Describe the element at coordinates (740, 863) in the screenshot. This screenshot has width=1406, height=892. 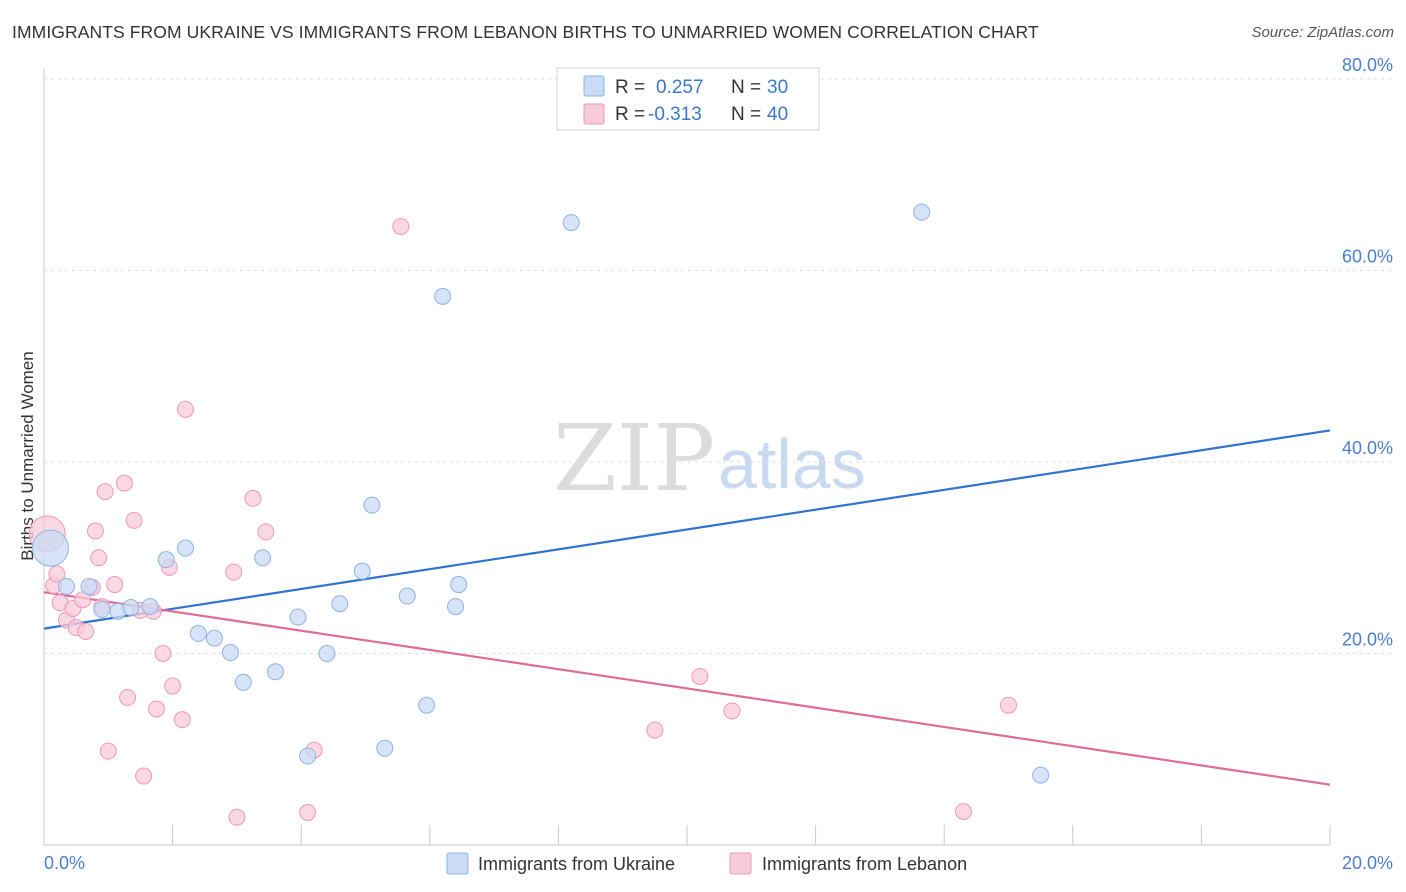
I see `series-legend-swatch-lebanon` at that location.